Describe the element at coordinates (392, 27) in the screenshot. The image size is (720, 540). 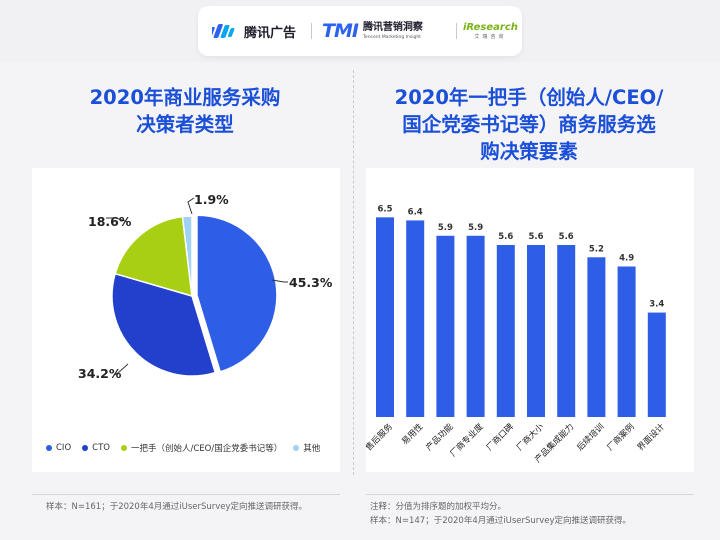
I see `tmi-cn-text: 腾讯营销洞察` at that location.